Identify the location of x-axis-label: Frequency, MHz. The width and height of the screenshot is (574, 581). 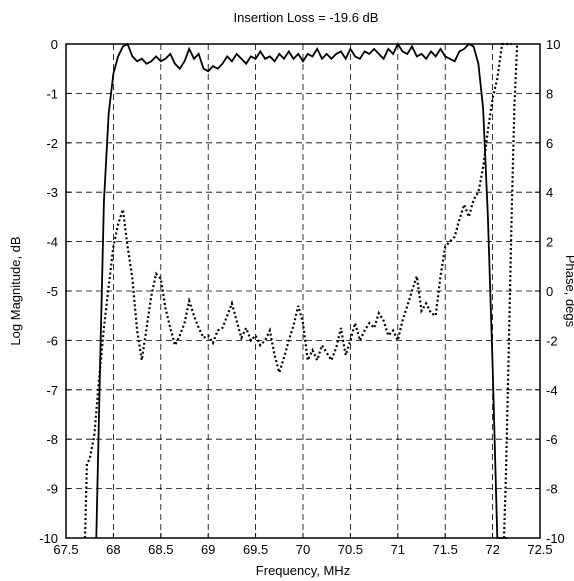
(303, 570).